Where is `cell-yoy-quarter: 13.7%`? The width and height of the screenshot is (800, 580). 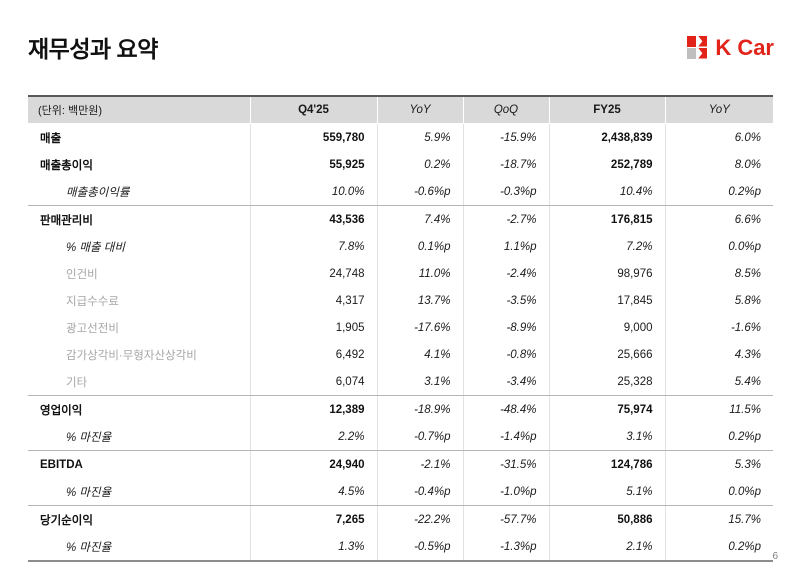 cell-yoy-quarter: 13.7% is located at coordinates (419, 300).